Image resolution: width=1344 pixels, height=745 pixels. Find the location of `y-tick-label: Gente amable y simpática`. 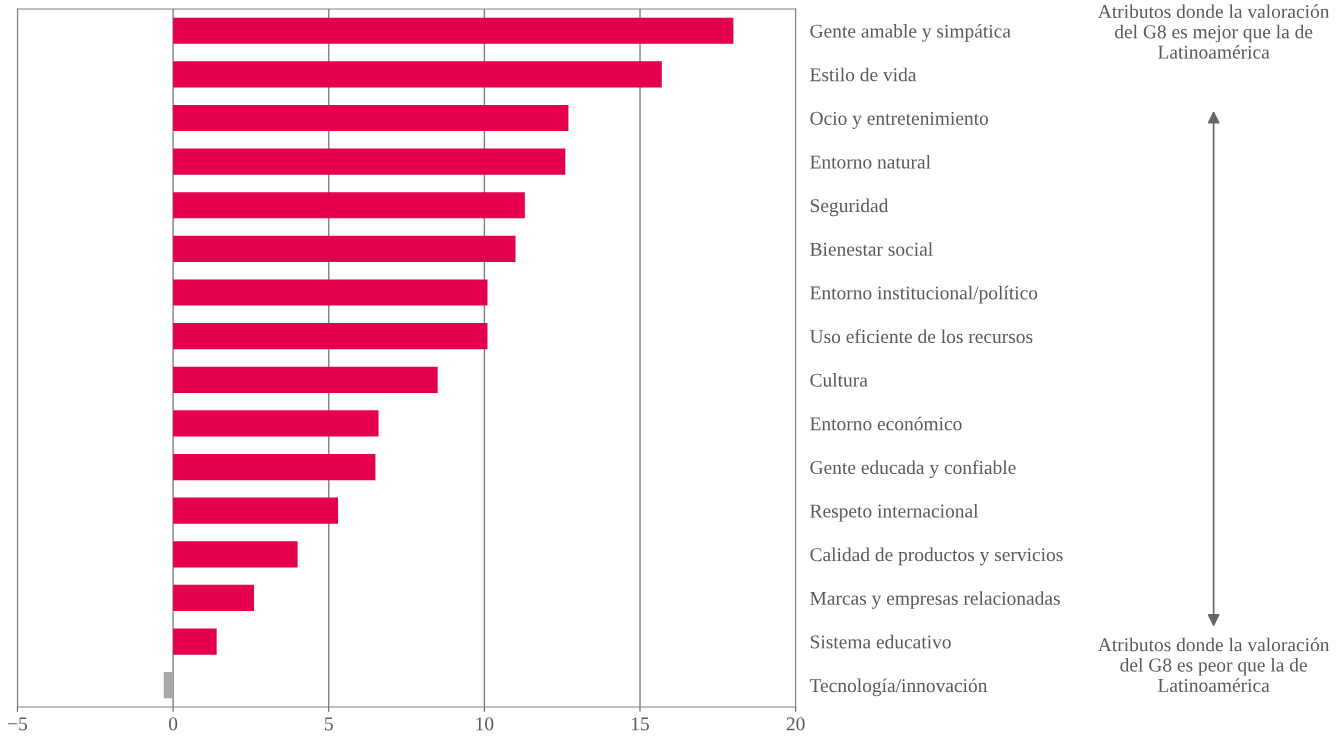

y-tick-label: Gente amable y simpática is located at coordinates (910, 32).